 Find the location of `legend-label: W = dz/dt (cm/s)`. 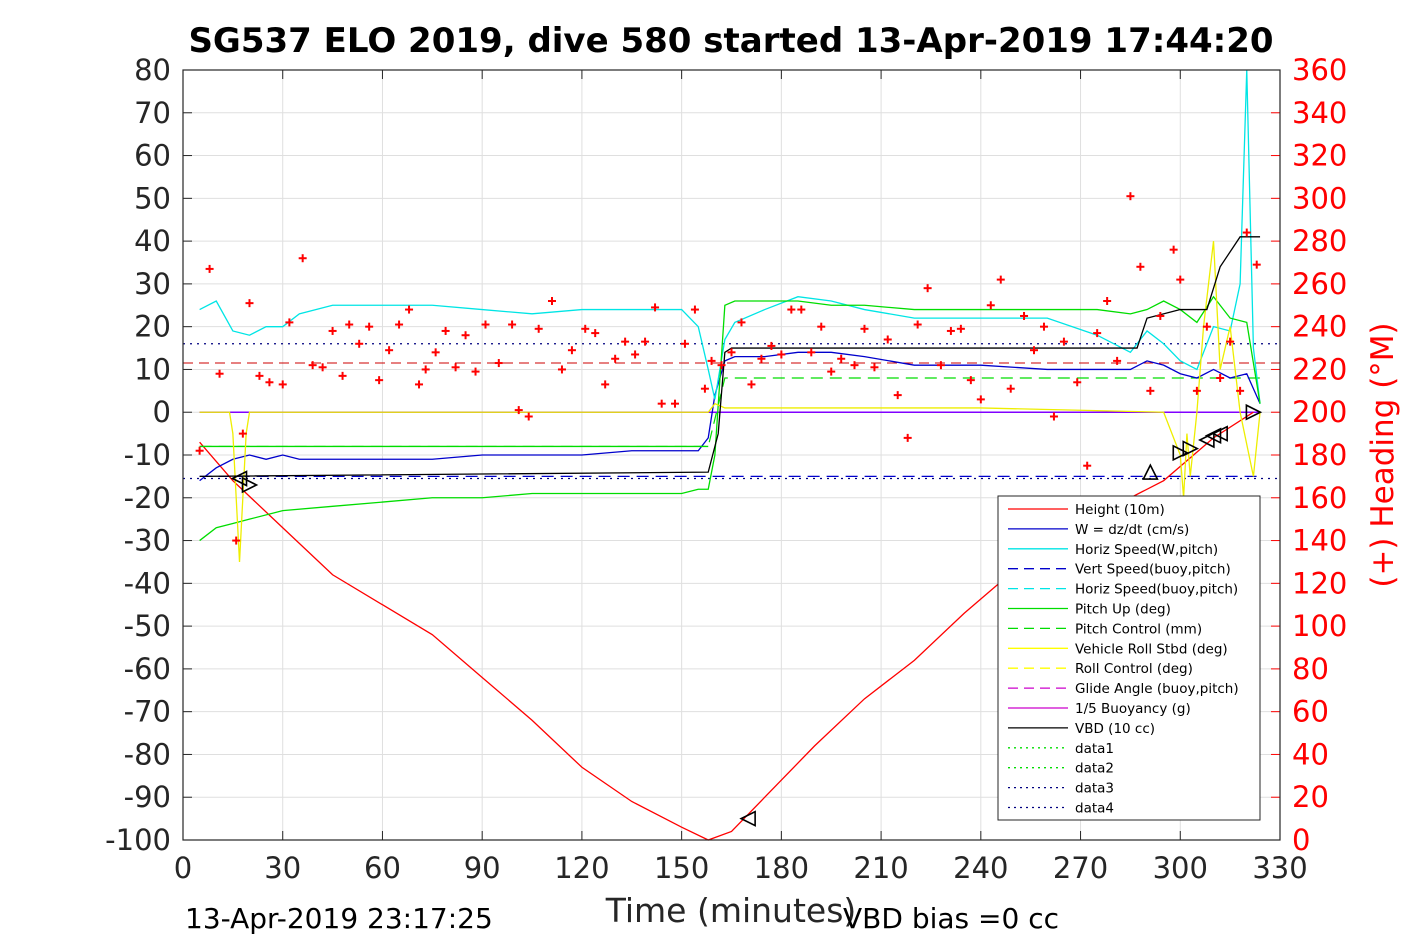

legend-label: W = dz/dt (cm/s) is located at coordinates (1132, 530).